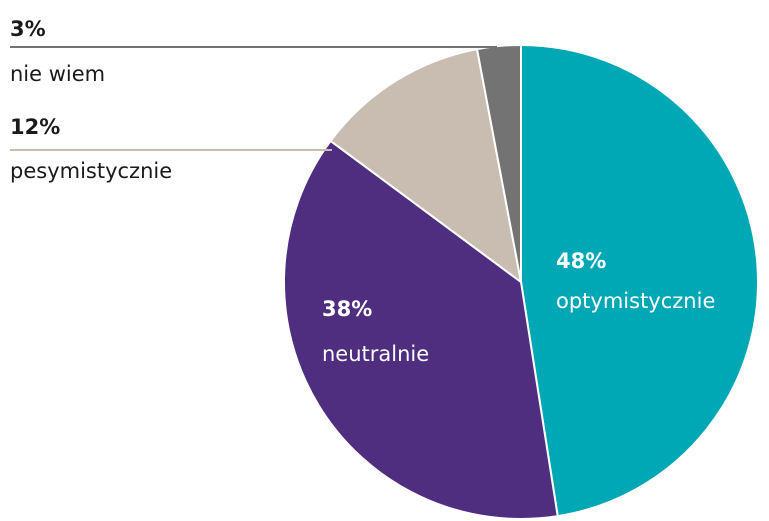 This screenshot has height=521, width=769. What do you see at coordinates (35, 127) in the screenshot?
I see `data-label: 12%` at bounding box center [35, 127].